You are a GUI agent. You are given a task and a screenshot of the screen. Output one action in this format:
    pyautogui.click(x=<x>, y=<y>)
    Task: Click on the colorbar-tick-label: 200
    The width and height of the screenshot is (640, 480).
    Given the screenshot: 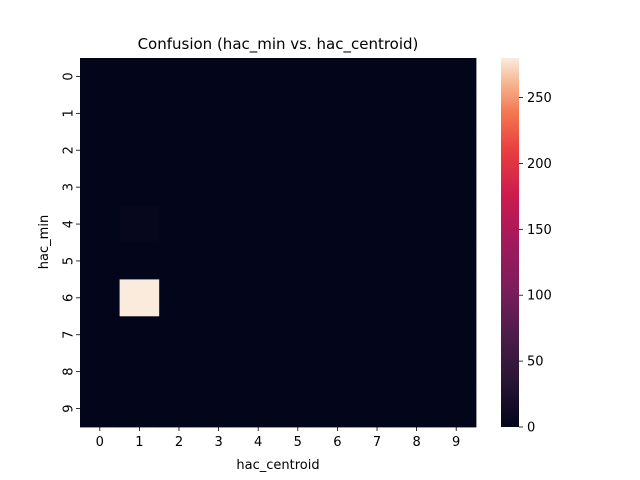 What is the action you would take?
    pyautogui.click(x=539, y=164)
    